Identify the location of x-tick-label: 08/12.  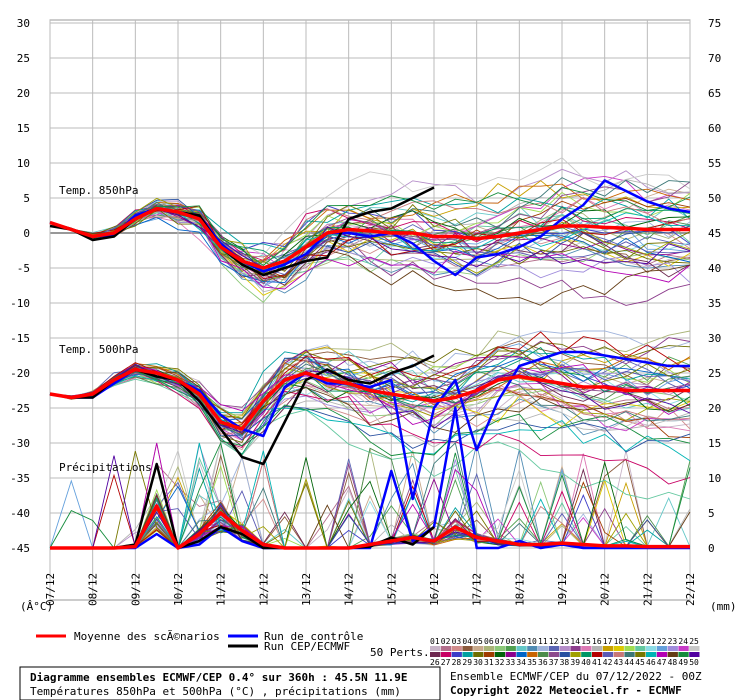
(93, 589).